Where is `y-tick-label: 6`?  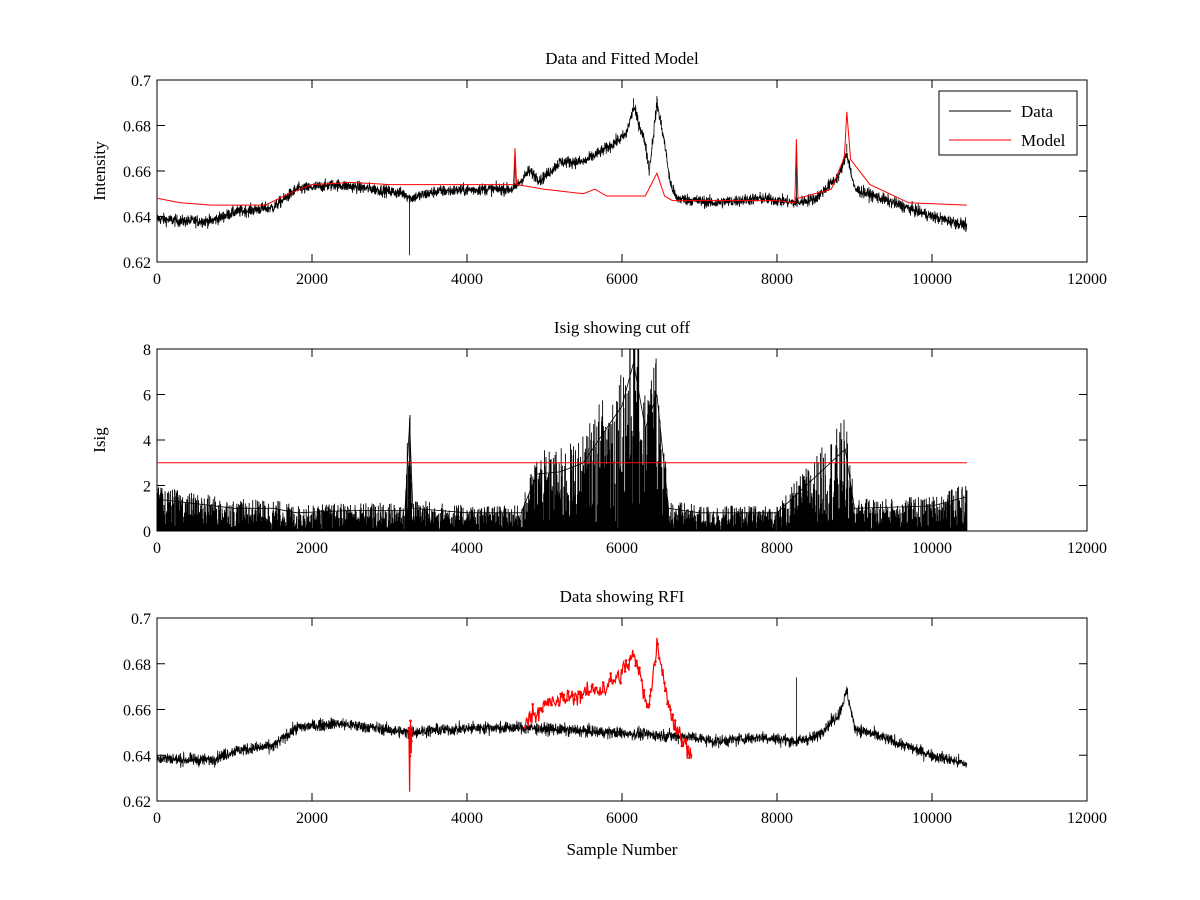
y-tick-label: 6 is located at coordinates (147, 396).